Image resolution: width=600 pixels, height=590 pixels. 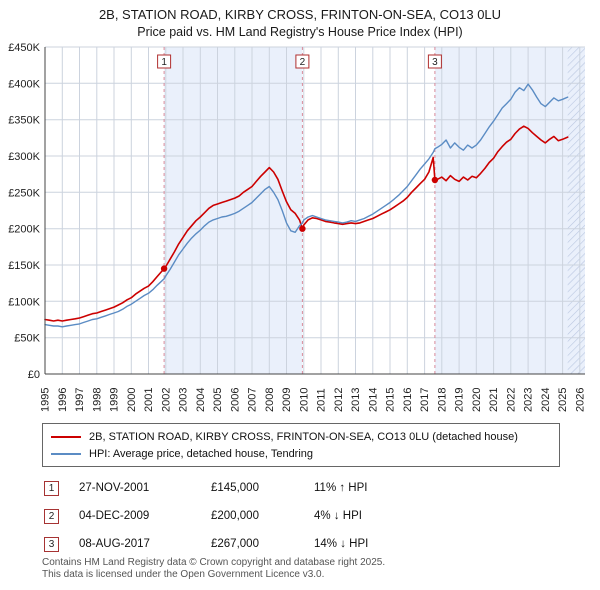 What do you see at coordinates (299, 224) in the screenshot?
I see `sale-markers` at bounding box center [299, 224].